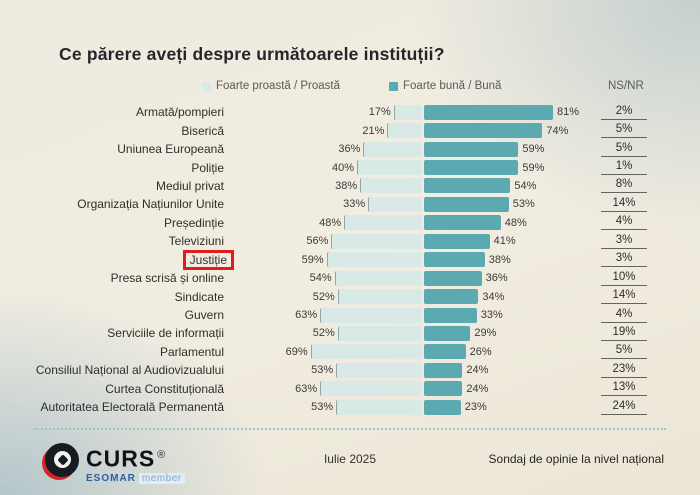  What do you see at coordinates (350, 296) in the screenshot?
I see `chart-row: Sindicate 52% 34% 14%` at bounding box center [350, 296].